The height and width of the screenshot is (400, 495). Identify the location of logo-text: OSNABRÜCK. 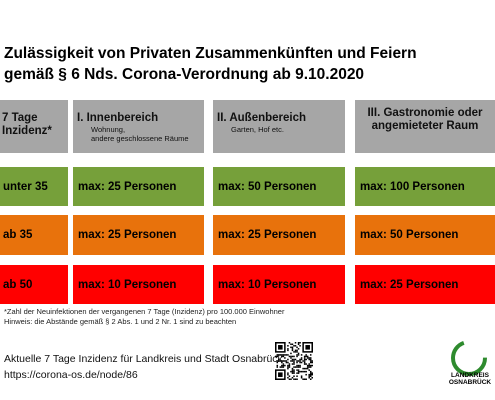
(470, 381).